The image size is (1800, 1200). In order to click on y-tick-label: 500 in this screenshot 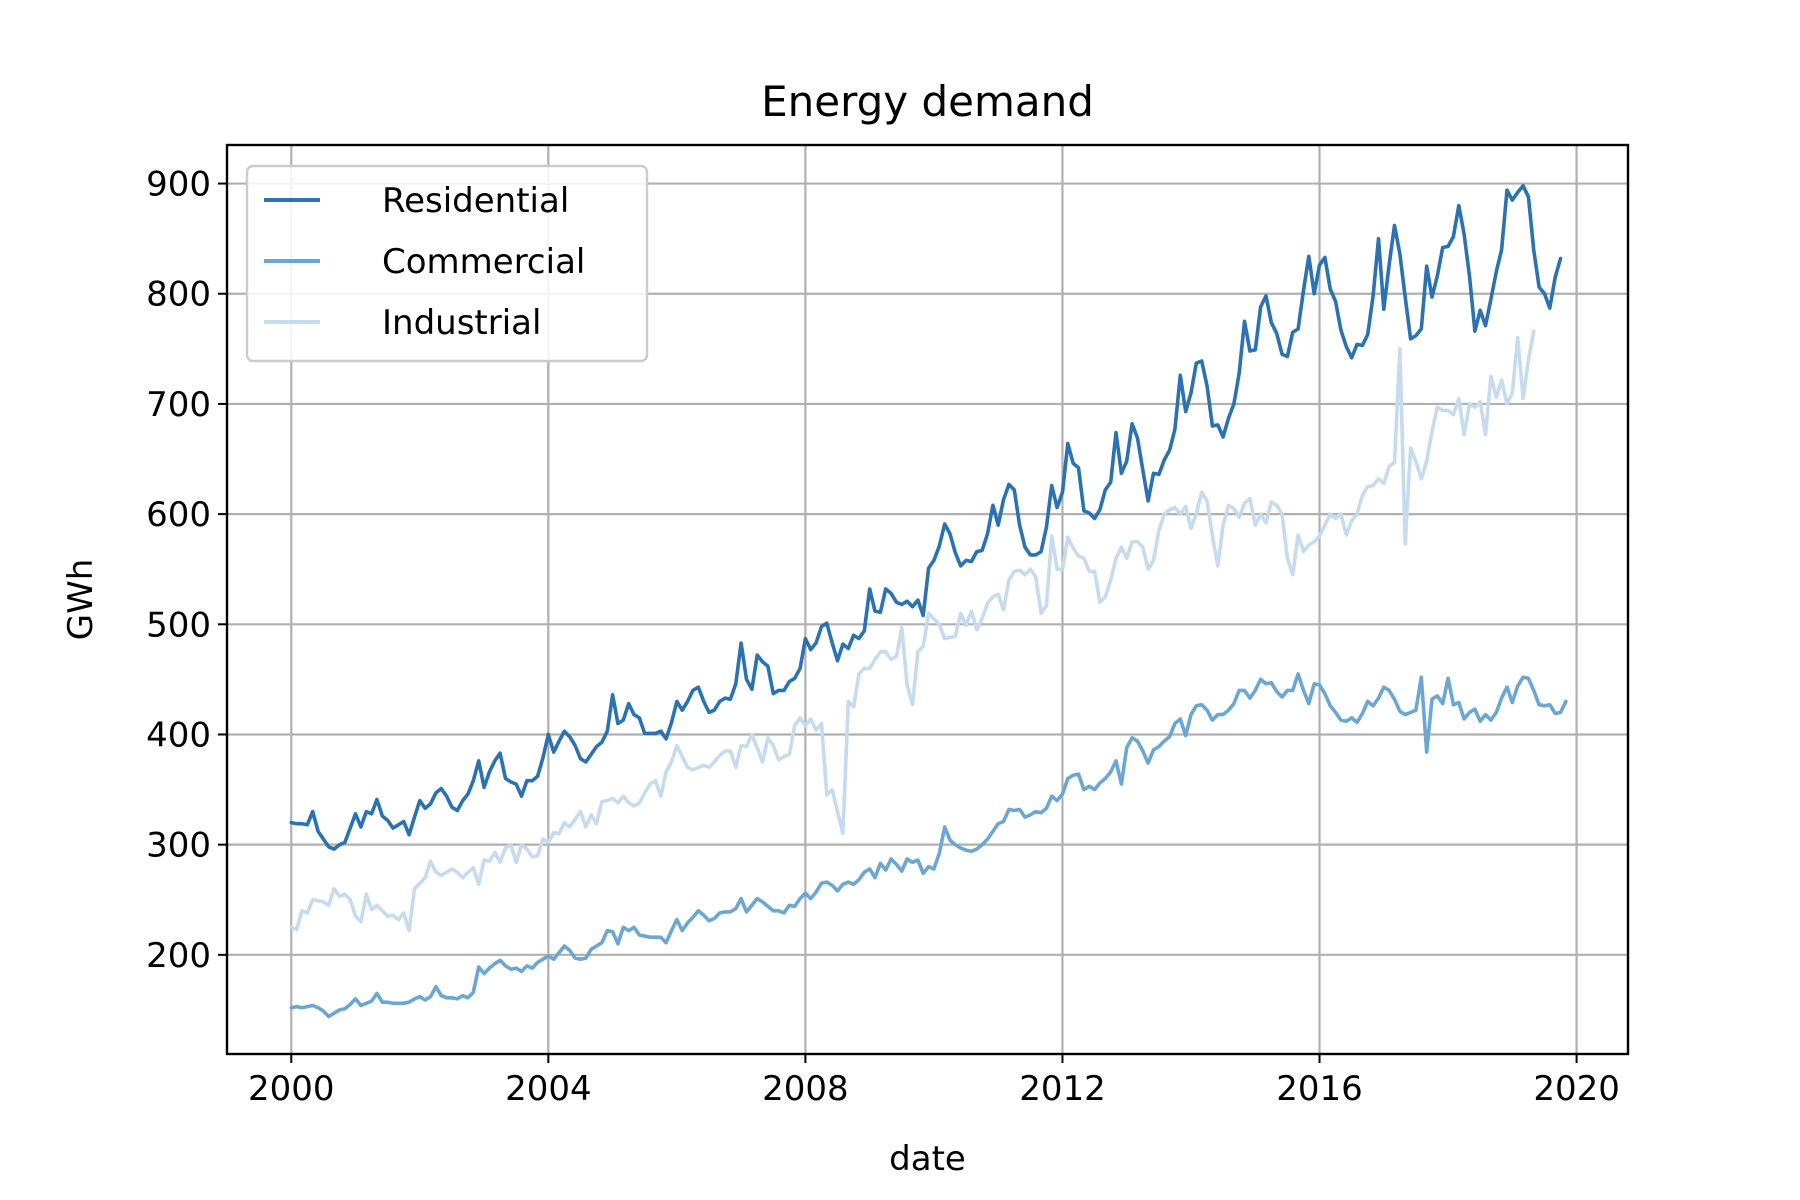, I will do `click(178, 625)`.